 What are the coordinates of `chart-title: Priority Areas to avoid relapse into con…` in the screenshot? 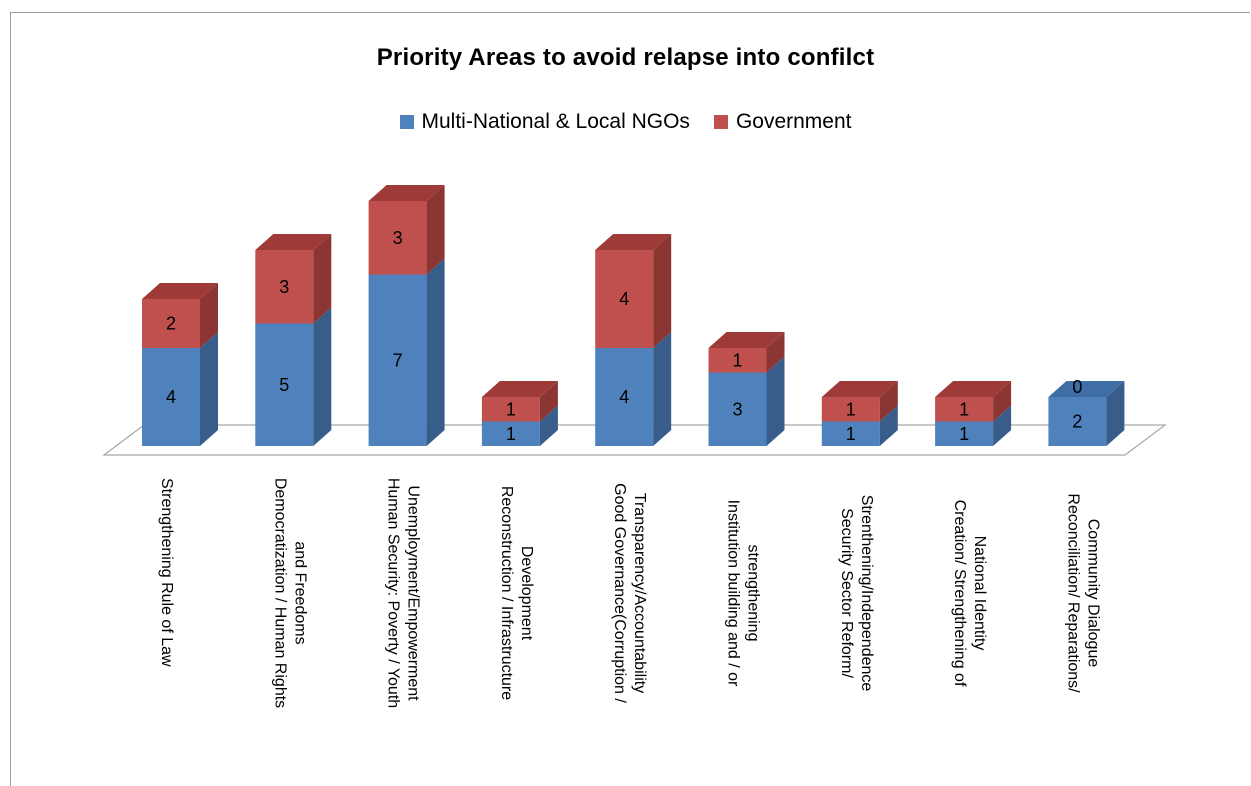 It's located at (625, 57).